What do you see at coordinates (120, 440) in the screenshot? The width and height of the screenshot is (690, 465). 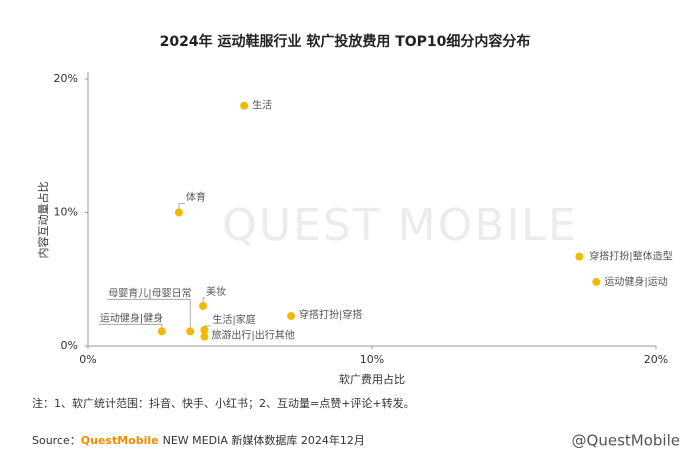 I see `source-brand: QuestMobile` at bounding box center [120, 440].